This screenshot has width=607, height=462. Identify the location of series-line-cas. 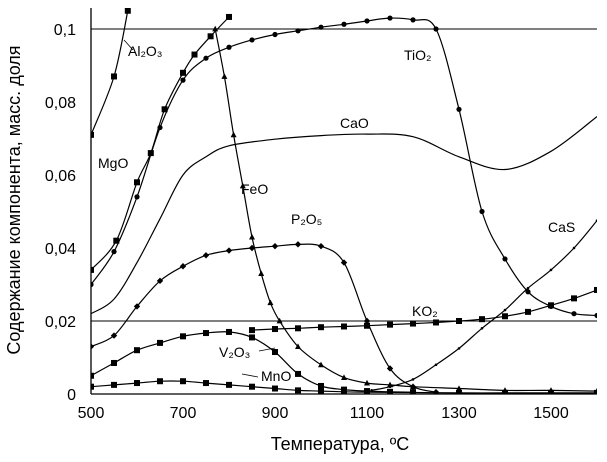
(484, 305).